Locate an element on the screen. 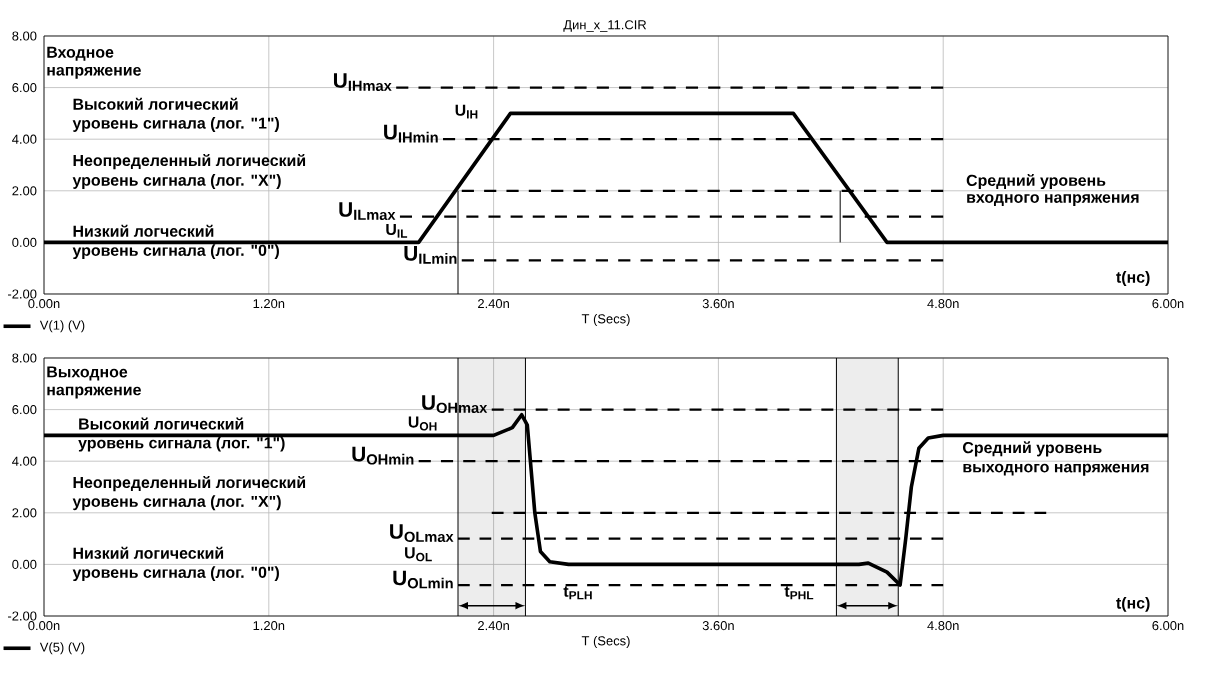  series-label: U$_{OHmin}$ is located at coordinates (383, 455).